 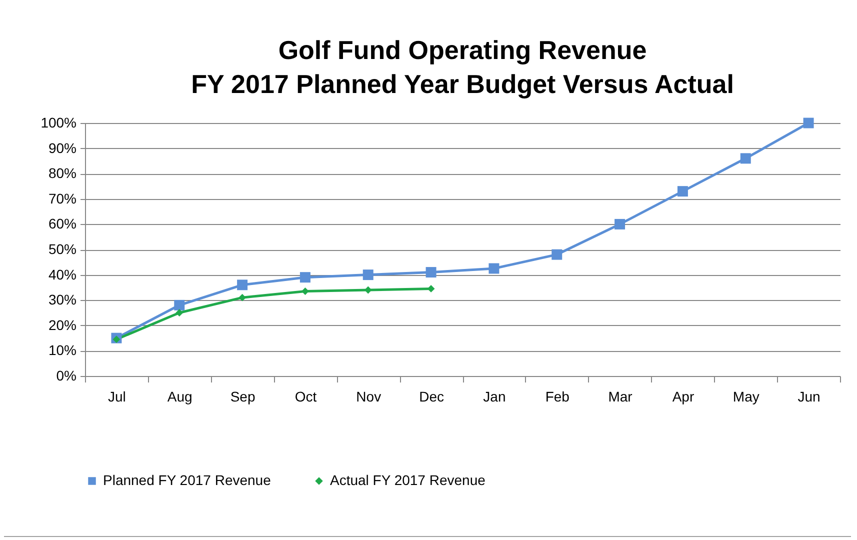 What do you see at coordinates (179, 396) in the screenshot?
I see `x-tick-label: Aug` at bounding box center [179, 396].